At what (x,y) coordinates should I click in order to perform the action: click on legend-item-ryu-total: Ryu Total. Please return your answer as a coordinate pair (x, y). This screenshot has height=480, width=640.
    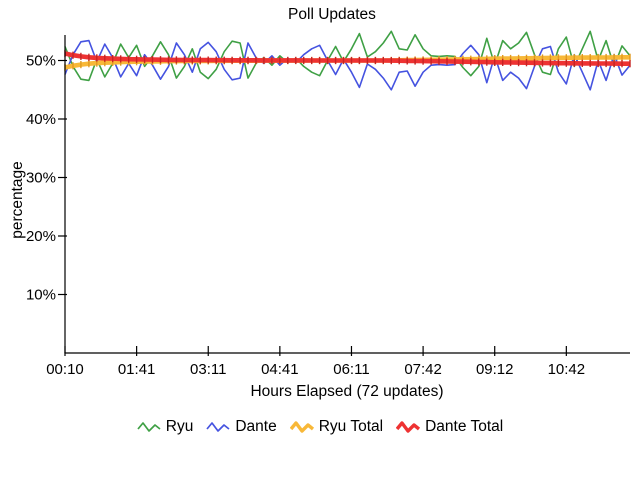
    Looking at the image, I should click on (336, 427).